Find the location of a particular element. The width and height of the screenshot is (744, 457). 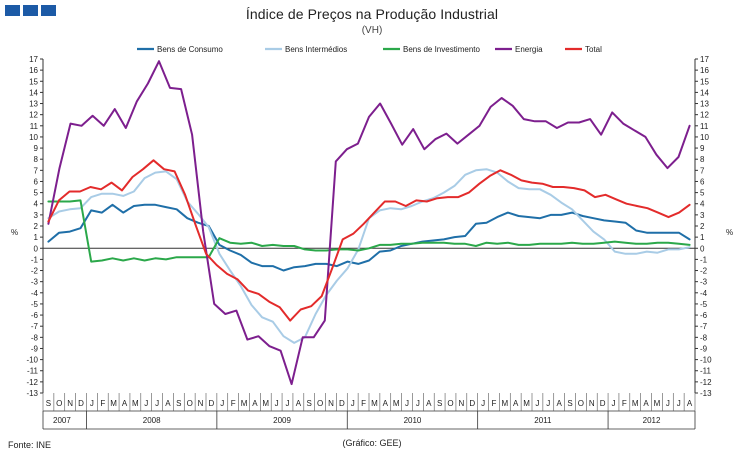

y-tick-label-right: 1 is located at coordinates (702, 237).